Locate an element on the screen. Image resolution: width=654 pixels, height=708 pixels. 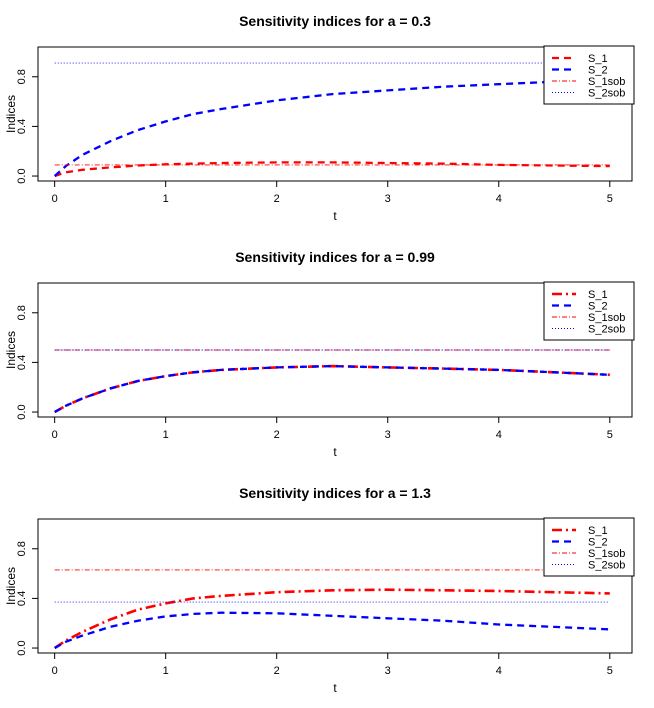
chart-title: Sensitivity indices for a = 0.99 is located at coordinates (335, 257).